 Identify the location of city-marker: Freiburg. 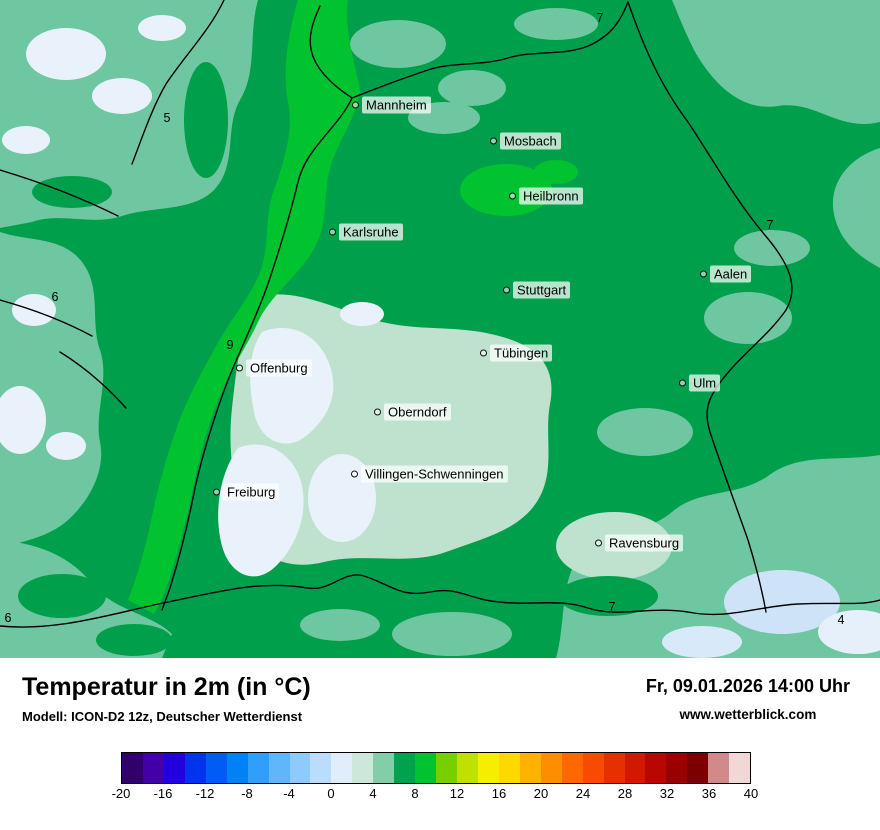
(246, 492).